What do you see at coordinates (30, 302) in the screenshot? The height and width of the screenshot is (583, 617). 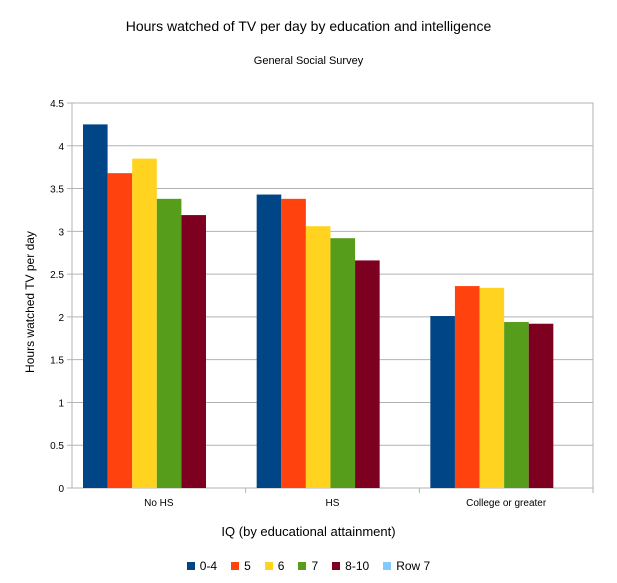 I see `y-axis-title: Hours watched TV per day` at bounding box center [30, 302].